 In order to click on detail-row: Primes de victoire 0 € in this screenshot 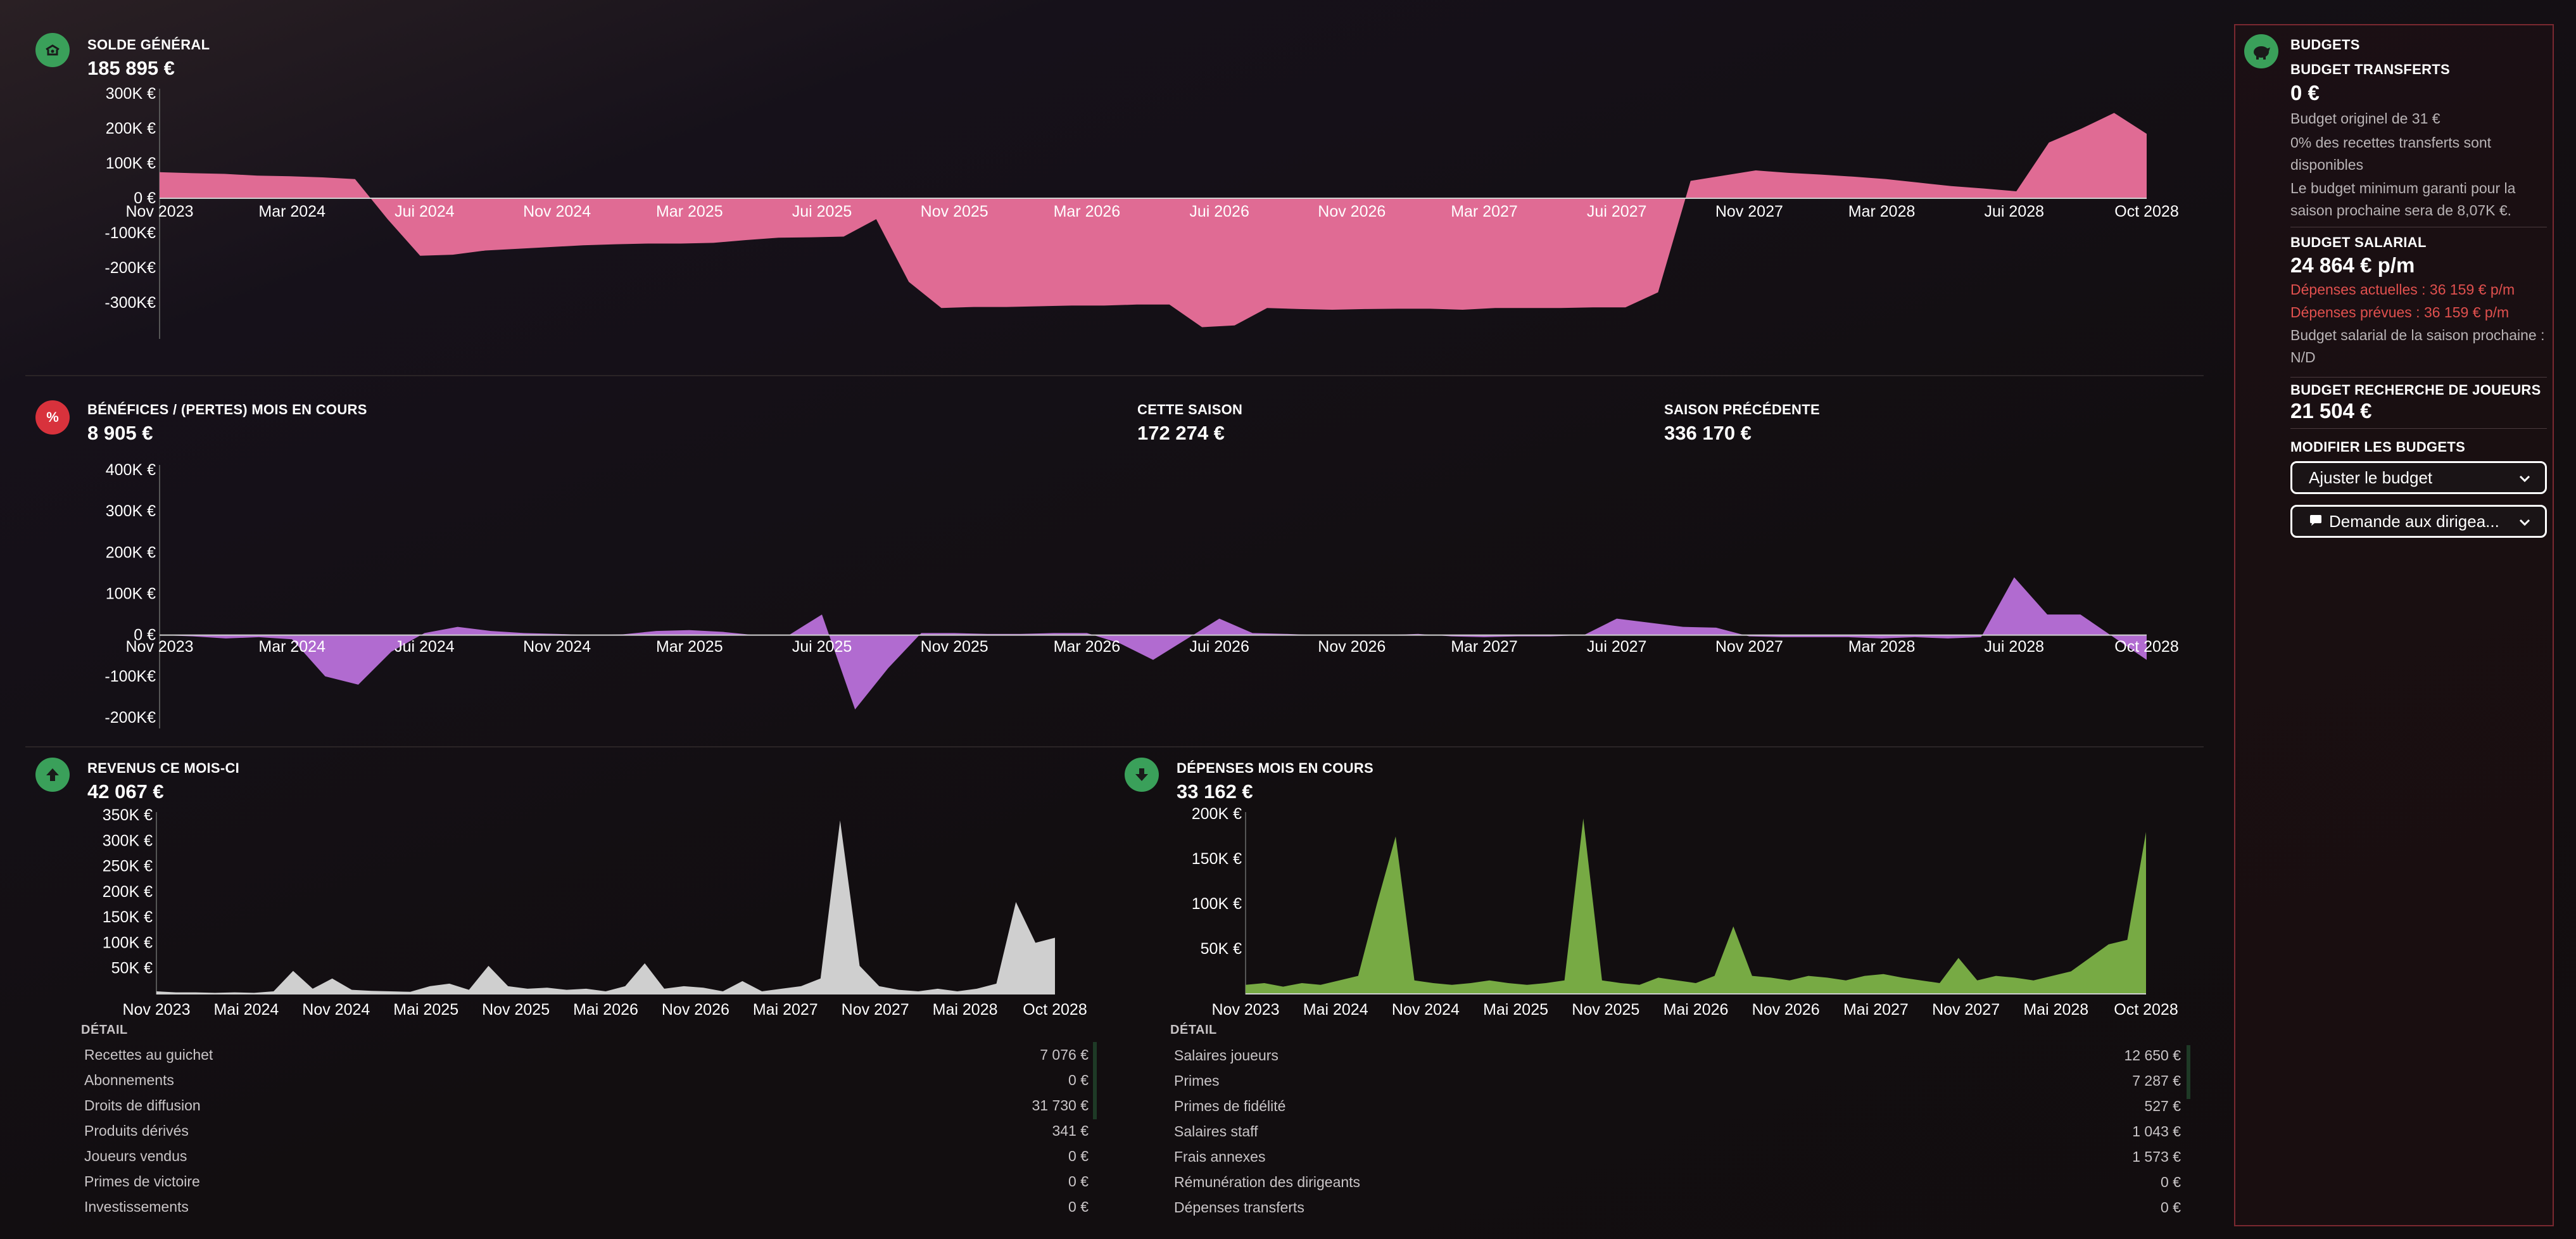, I will do `click(586, 1181)`.